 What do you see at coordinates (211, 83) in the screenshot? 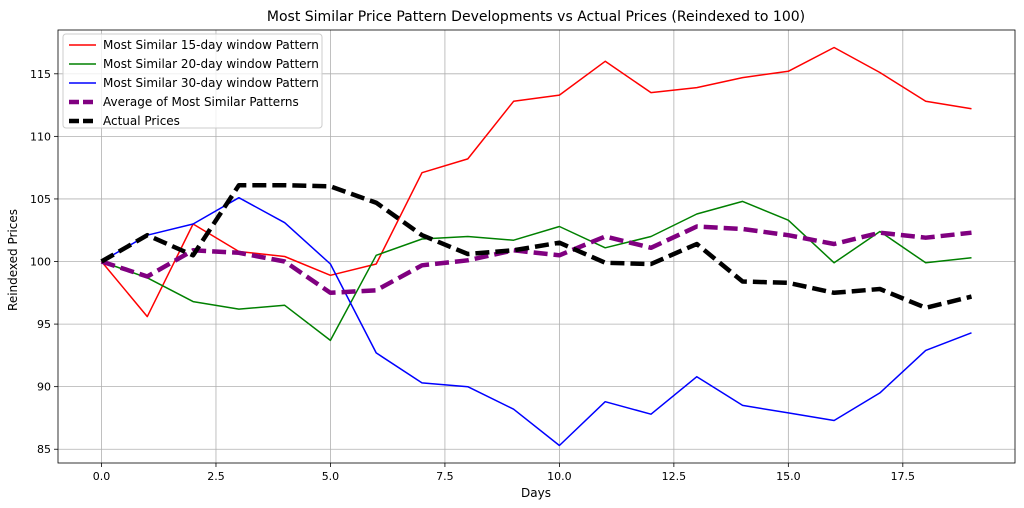
I see `legend-label: Most Similar 30-day window Pattern` at bounding box center [211, 83].